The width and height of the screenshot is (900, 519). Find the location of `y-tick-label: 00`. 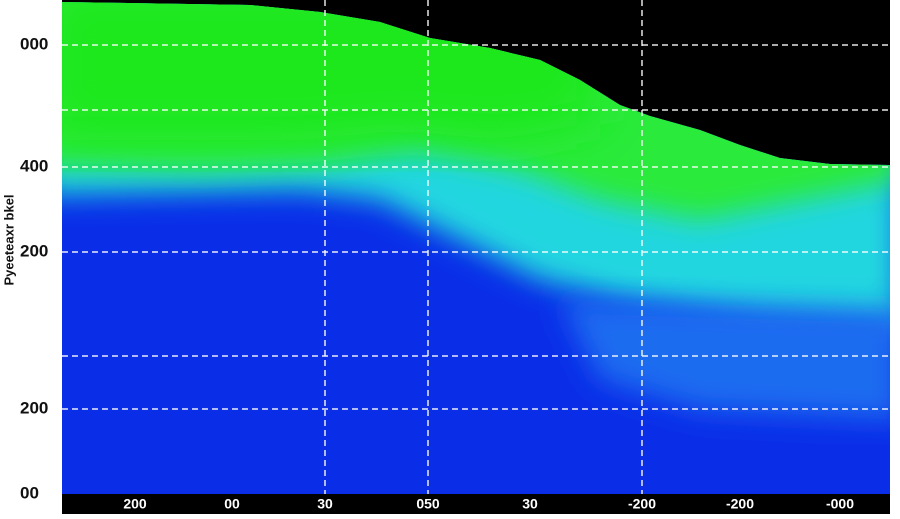

y-tick-label: 00 is located at coordinates (29, 492).